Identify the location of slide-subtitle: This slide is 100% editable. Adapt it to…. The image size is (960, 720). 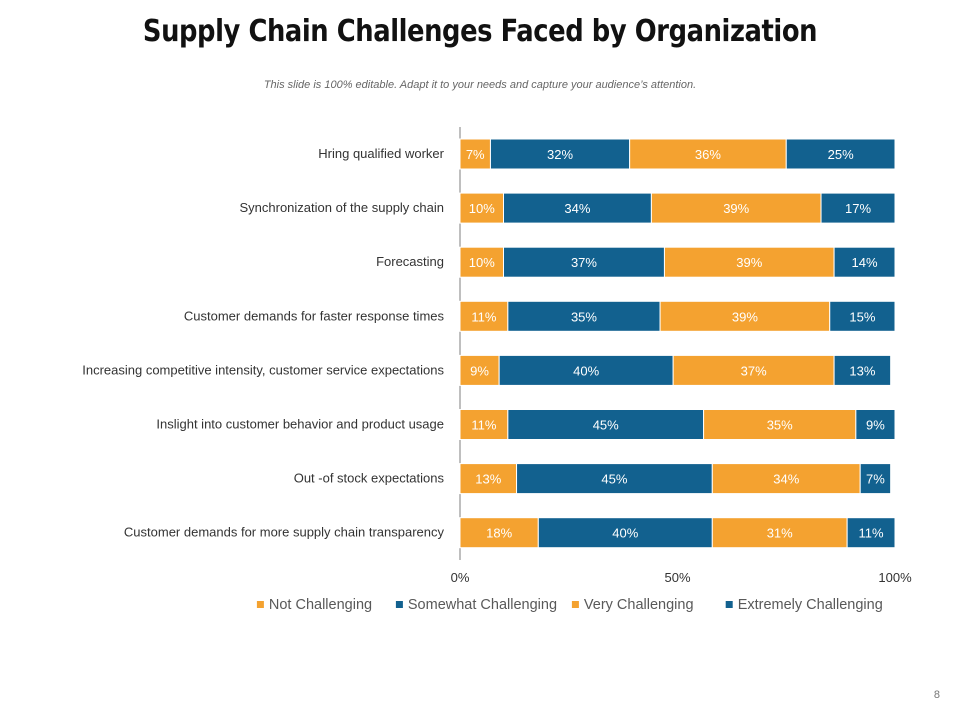
(480, 85).